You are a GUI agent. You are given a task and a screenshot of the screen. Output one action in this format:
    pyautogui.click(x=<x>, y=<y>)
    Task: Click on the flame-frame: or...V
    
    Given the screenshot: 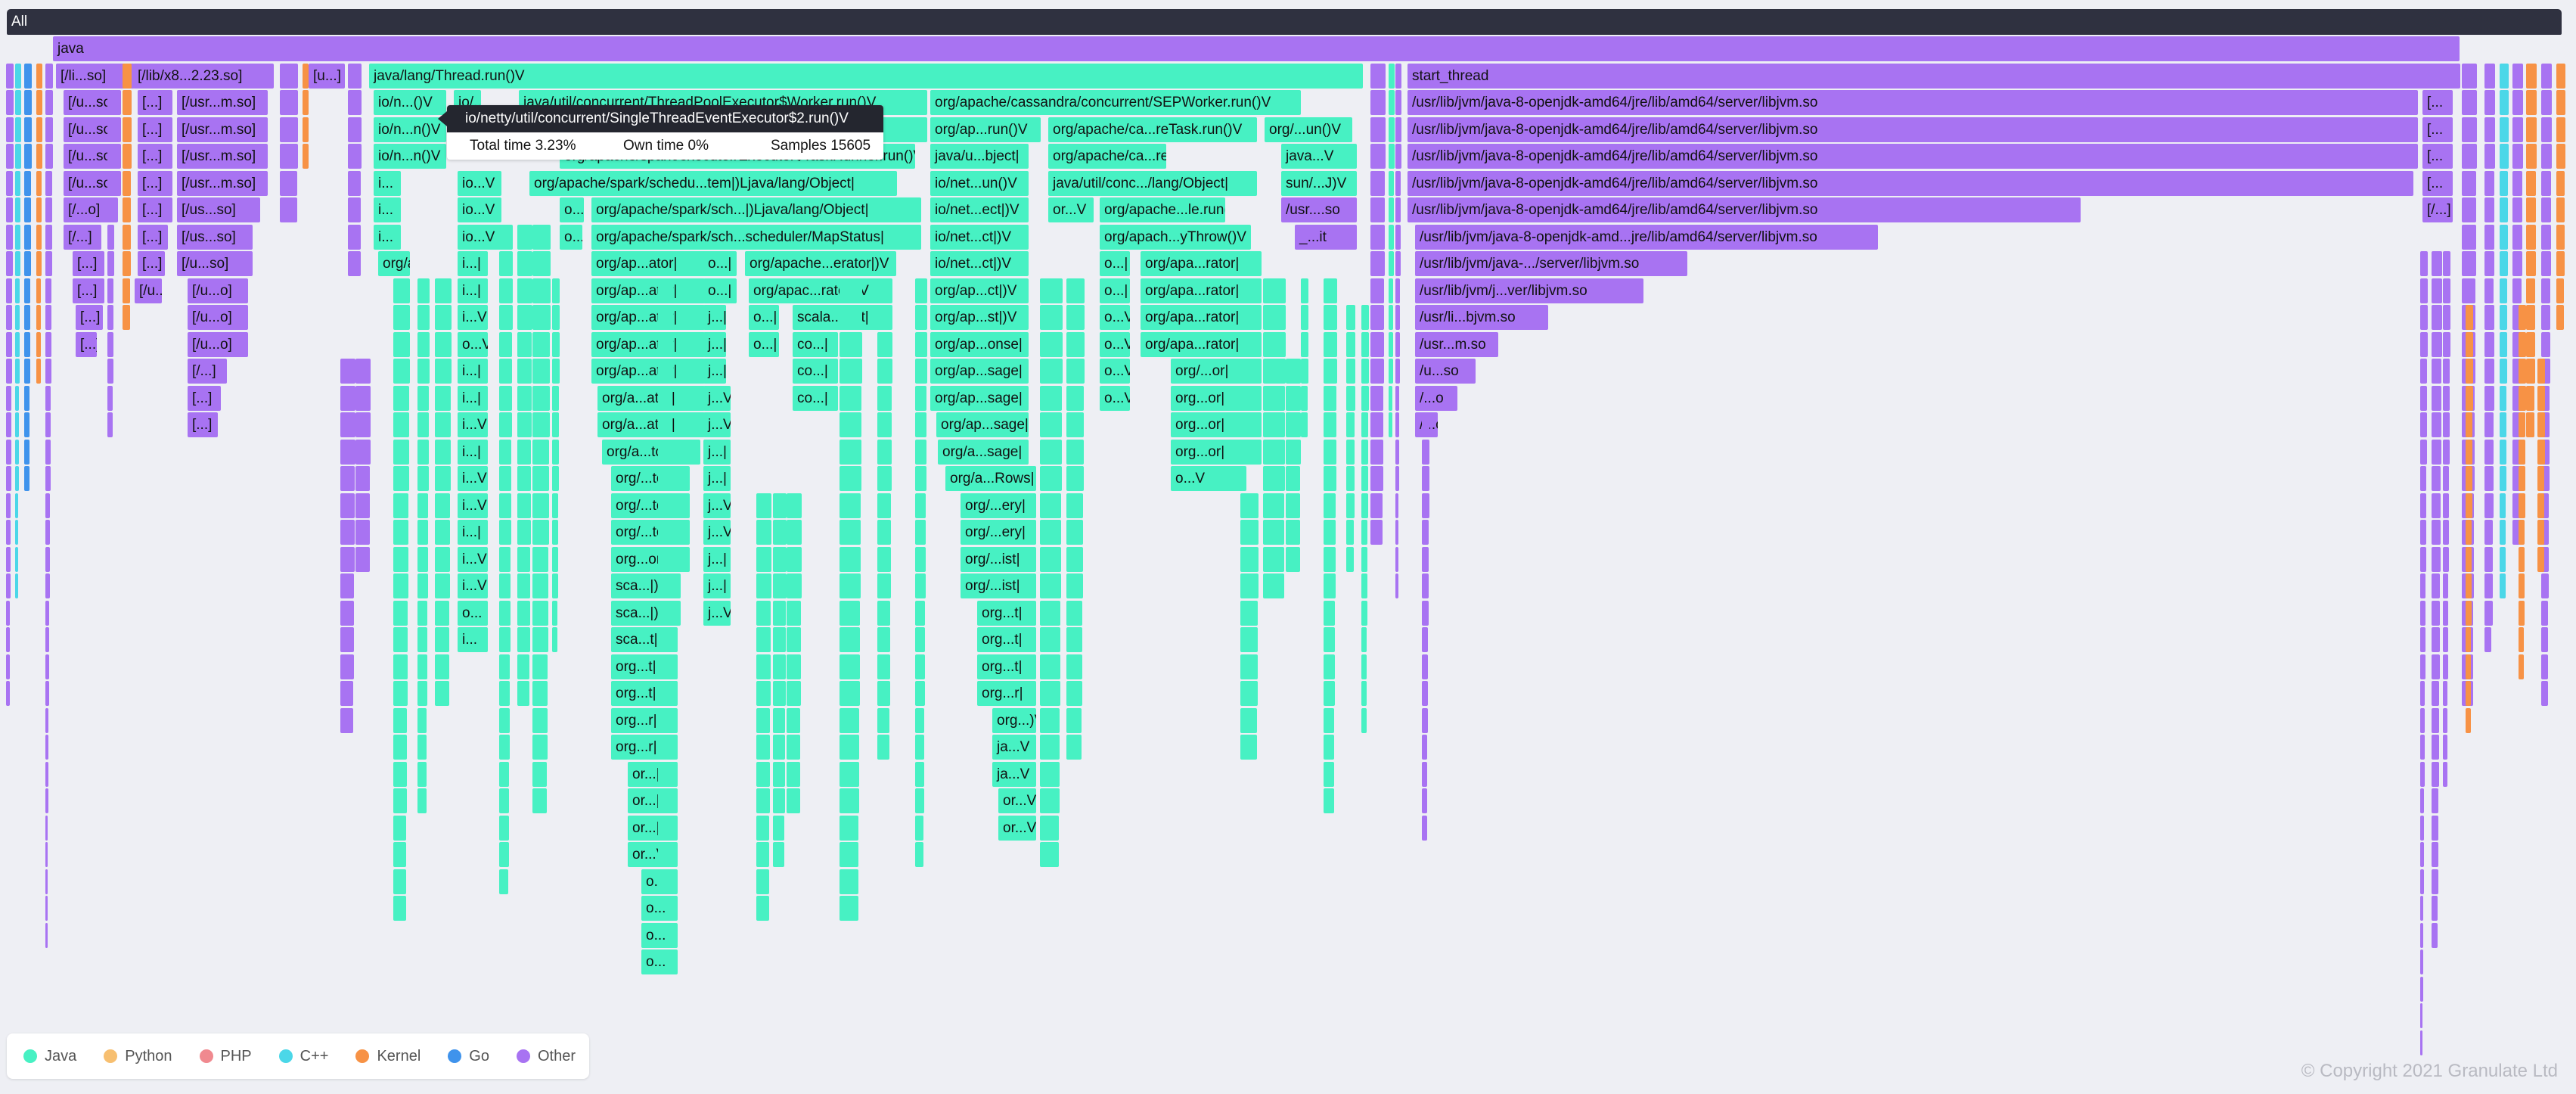 What is the action you would take?
    pyautogui.click(x=1017, y=828)
    